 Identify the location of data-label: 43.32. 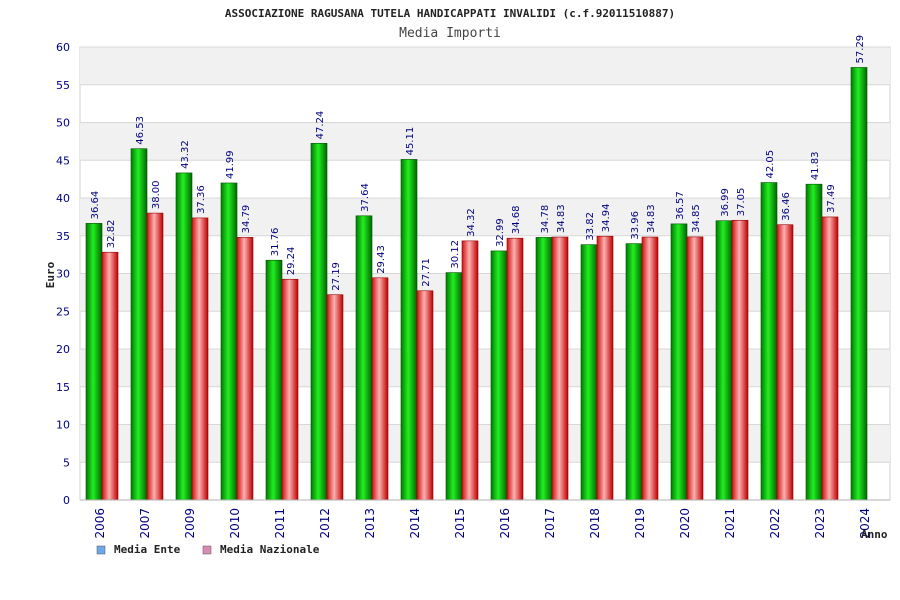
(185, 154).